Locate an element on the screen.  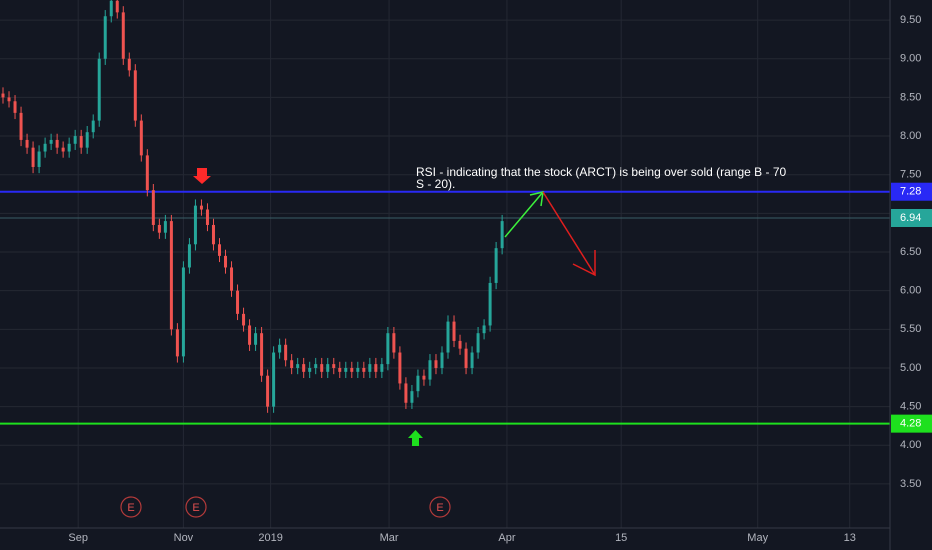
price-label: 7.28 is located at coordinates (910, 192).